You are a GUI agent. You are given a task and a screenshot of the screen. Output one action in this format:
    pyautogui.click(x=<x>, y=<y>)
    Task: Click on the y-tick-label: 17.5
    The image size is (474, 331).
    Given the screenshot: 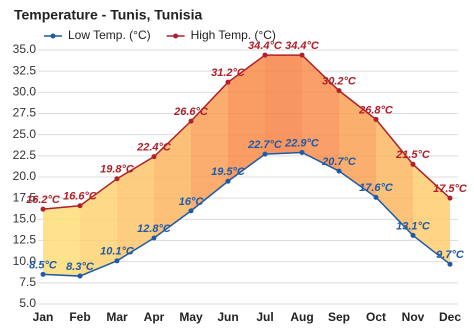 What is the action you would take?
    pyautogui.click(x=25, y=197)
    